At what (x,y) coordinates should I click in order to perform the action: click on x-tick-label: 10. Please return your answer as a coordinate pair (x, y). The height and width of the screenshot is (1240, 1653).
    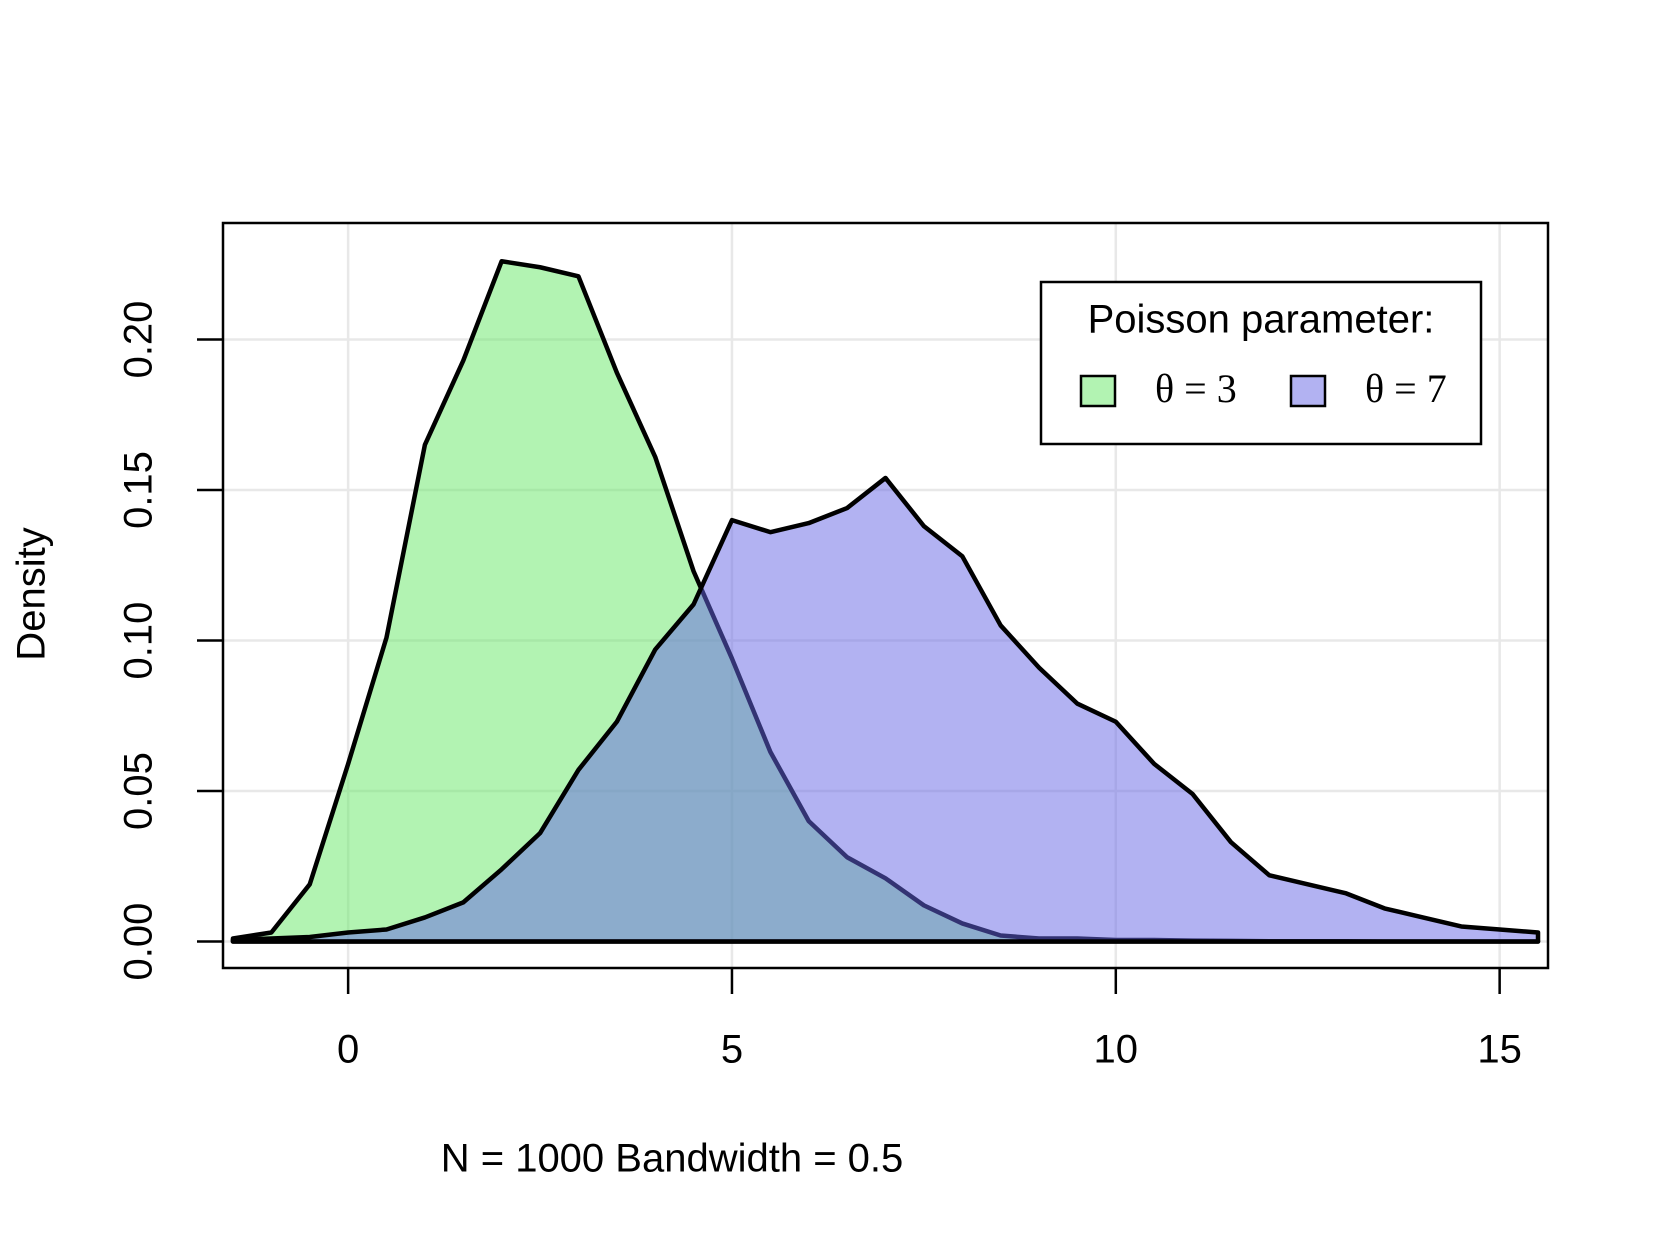
    Looking at the image, I should click on (1116, 1050).